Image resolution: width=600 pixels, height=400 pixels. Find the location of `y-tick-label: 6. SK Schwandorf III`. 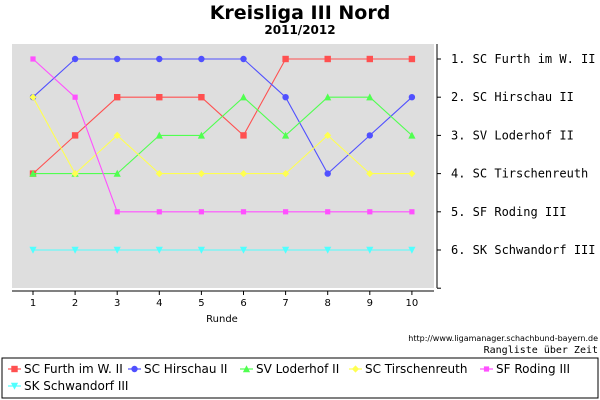

y-tick-label: 6. SK Schwandorf III is located at coordinates (523, 250).